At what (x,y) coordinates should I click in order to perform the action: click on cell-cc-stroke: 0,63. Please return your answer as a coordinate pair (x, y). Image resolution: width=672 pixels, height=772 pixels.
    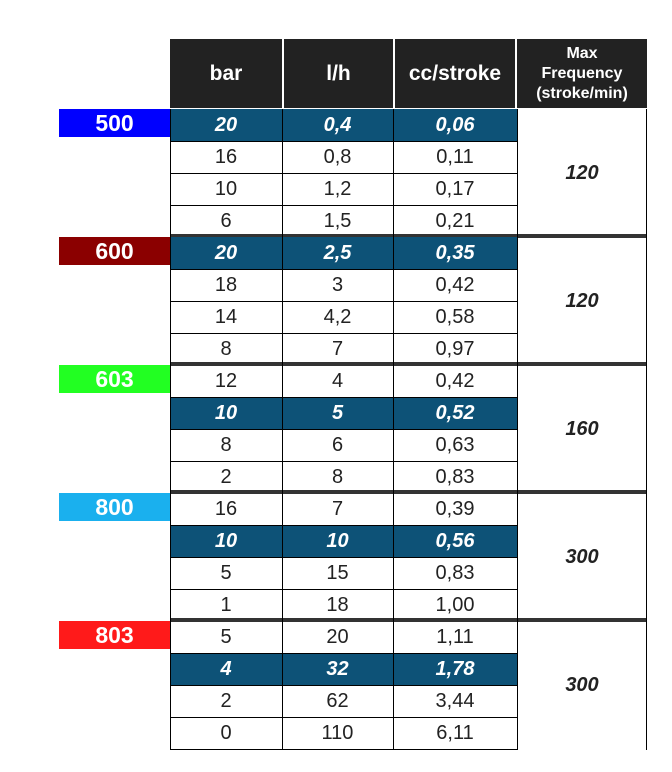
    Looking at the image, I should click on (455, 444).